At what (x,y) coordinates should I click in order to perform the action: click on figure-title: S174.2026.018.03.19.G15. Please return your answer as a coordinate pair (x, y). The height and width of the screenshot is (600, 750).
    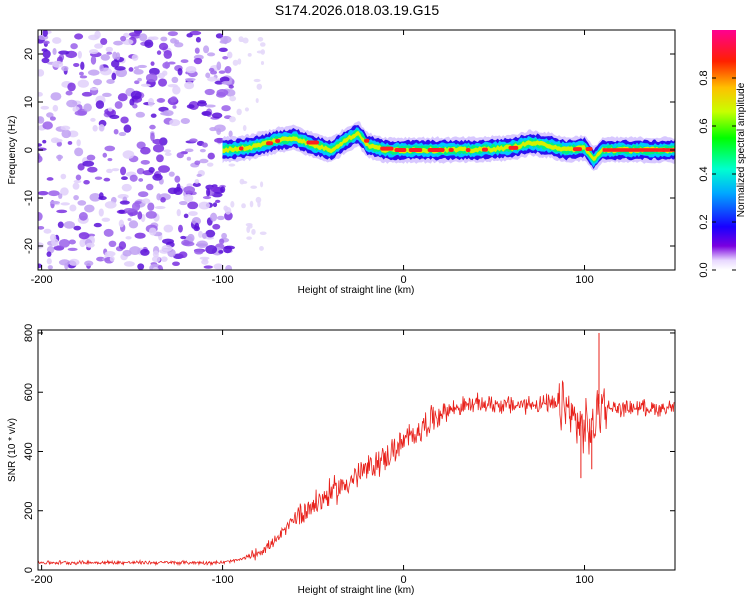
    Looking at the image, I should click on (357, 10).